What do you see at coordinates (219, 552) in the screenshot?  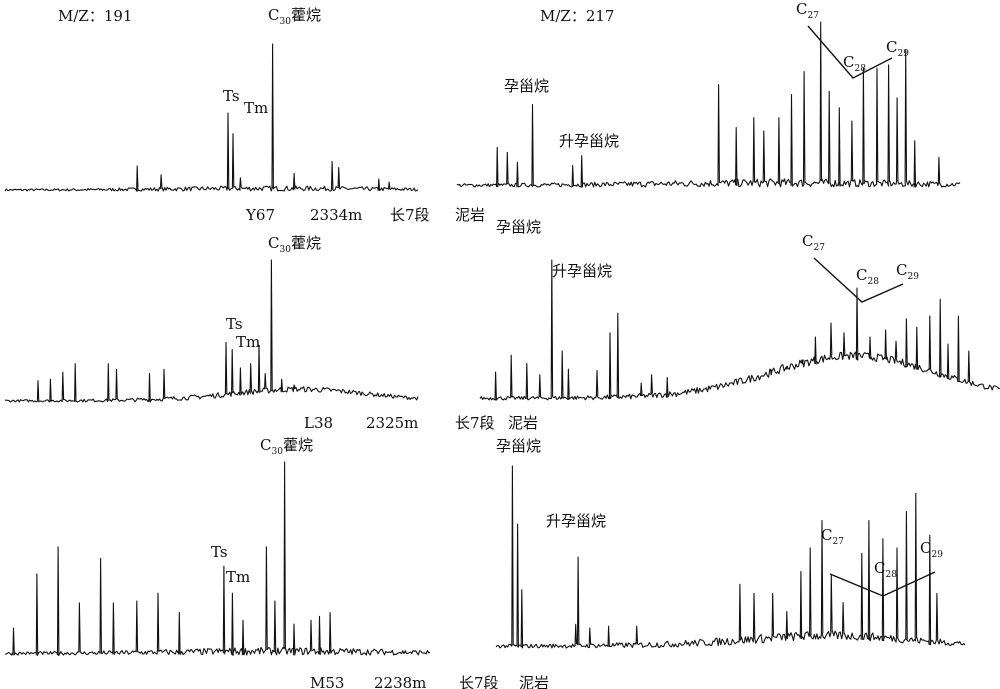 I see `ts-label-row3: Ts` at bounding box center [219, 552].